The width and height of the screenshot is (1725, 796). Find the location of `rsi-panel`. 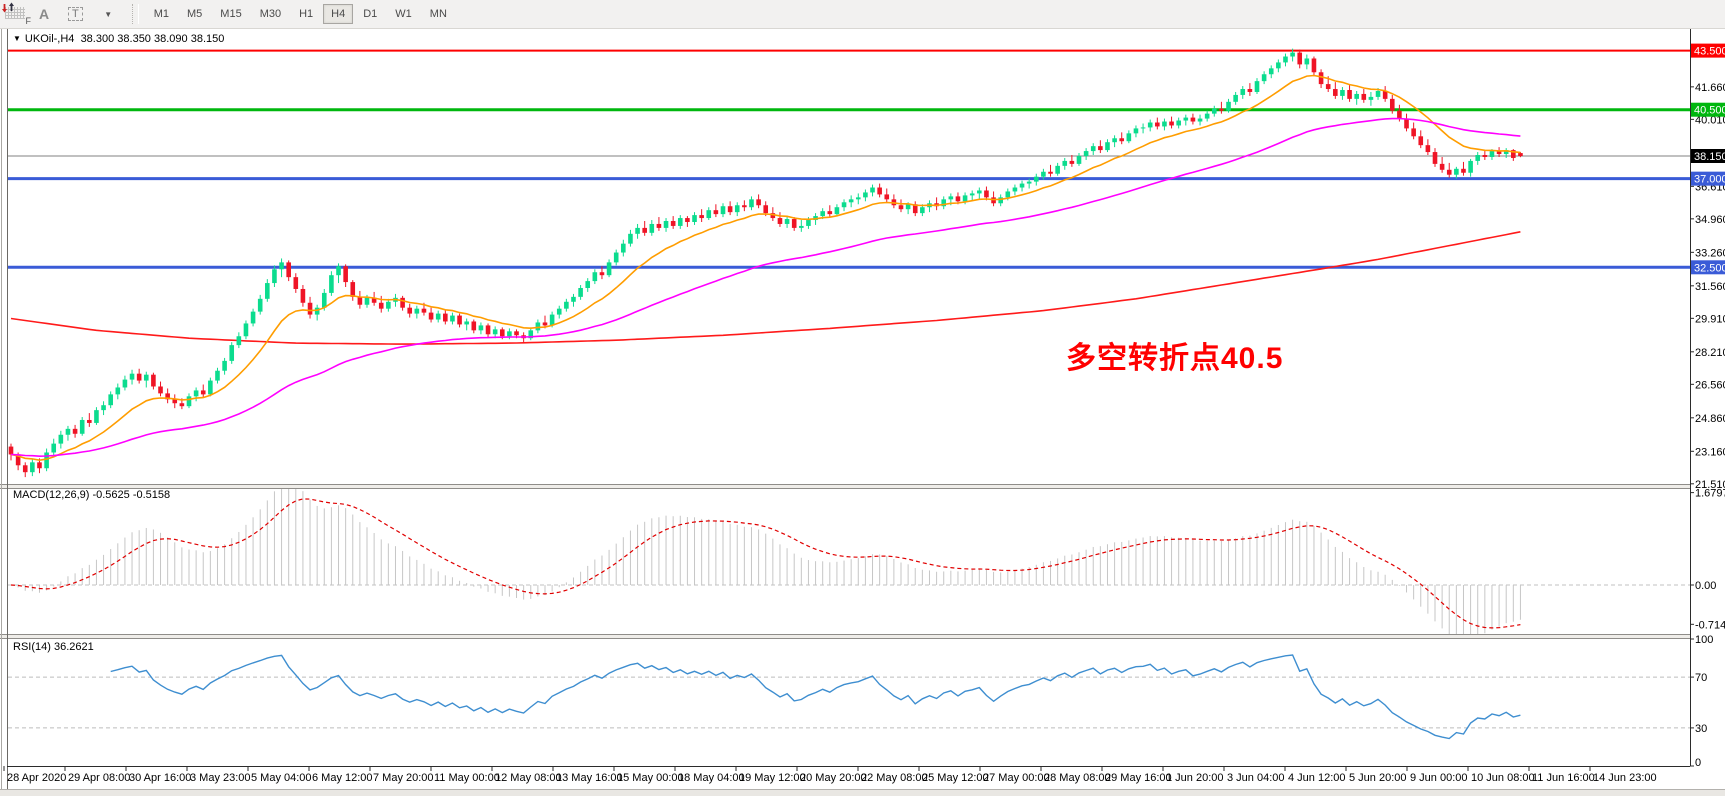

rsi-panel is located at coordinates (849, 697).